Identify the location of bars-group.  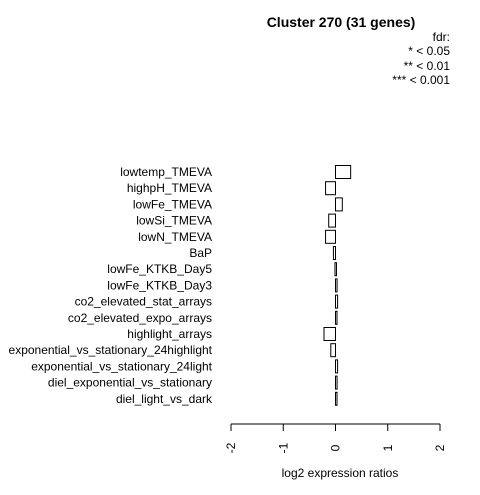
(337, 285).